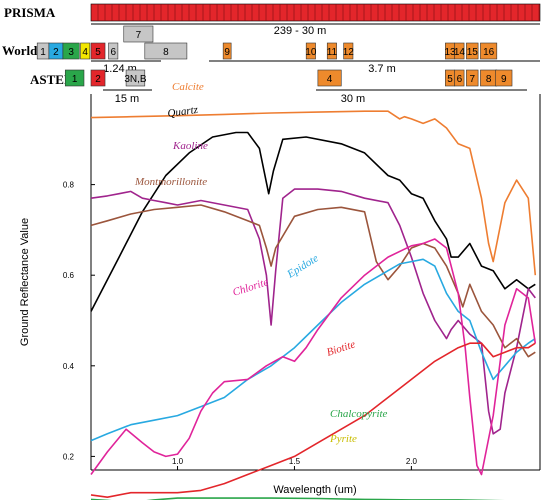 The image size is (550, 500). I want to click on x-axis-title: Wavelength (um), so click(314, 490).